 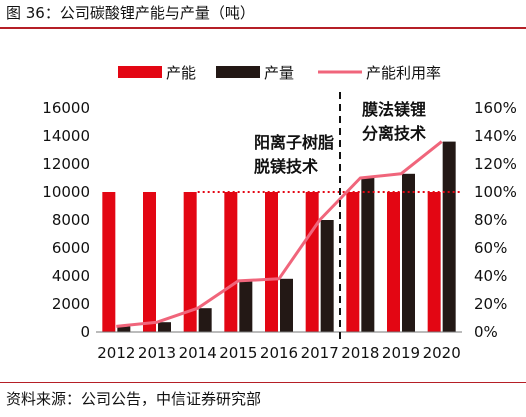 I want to click on title-rule, so click(x=263, y=28).